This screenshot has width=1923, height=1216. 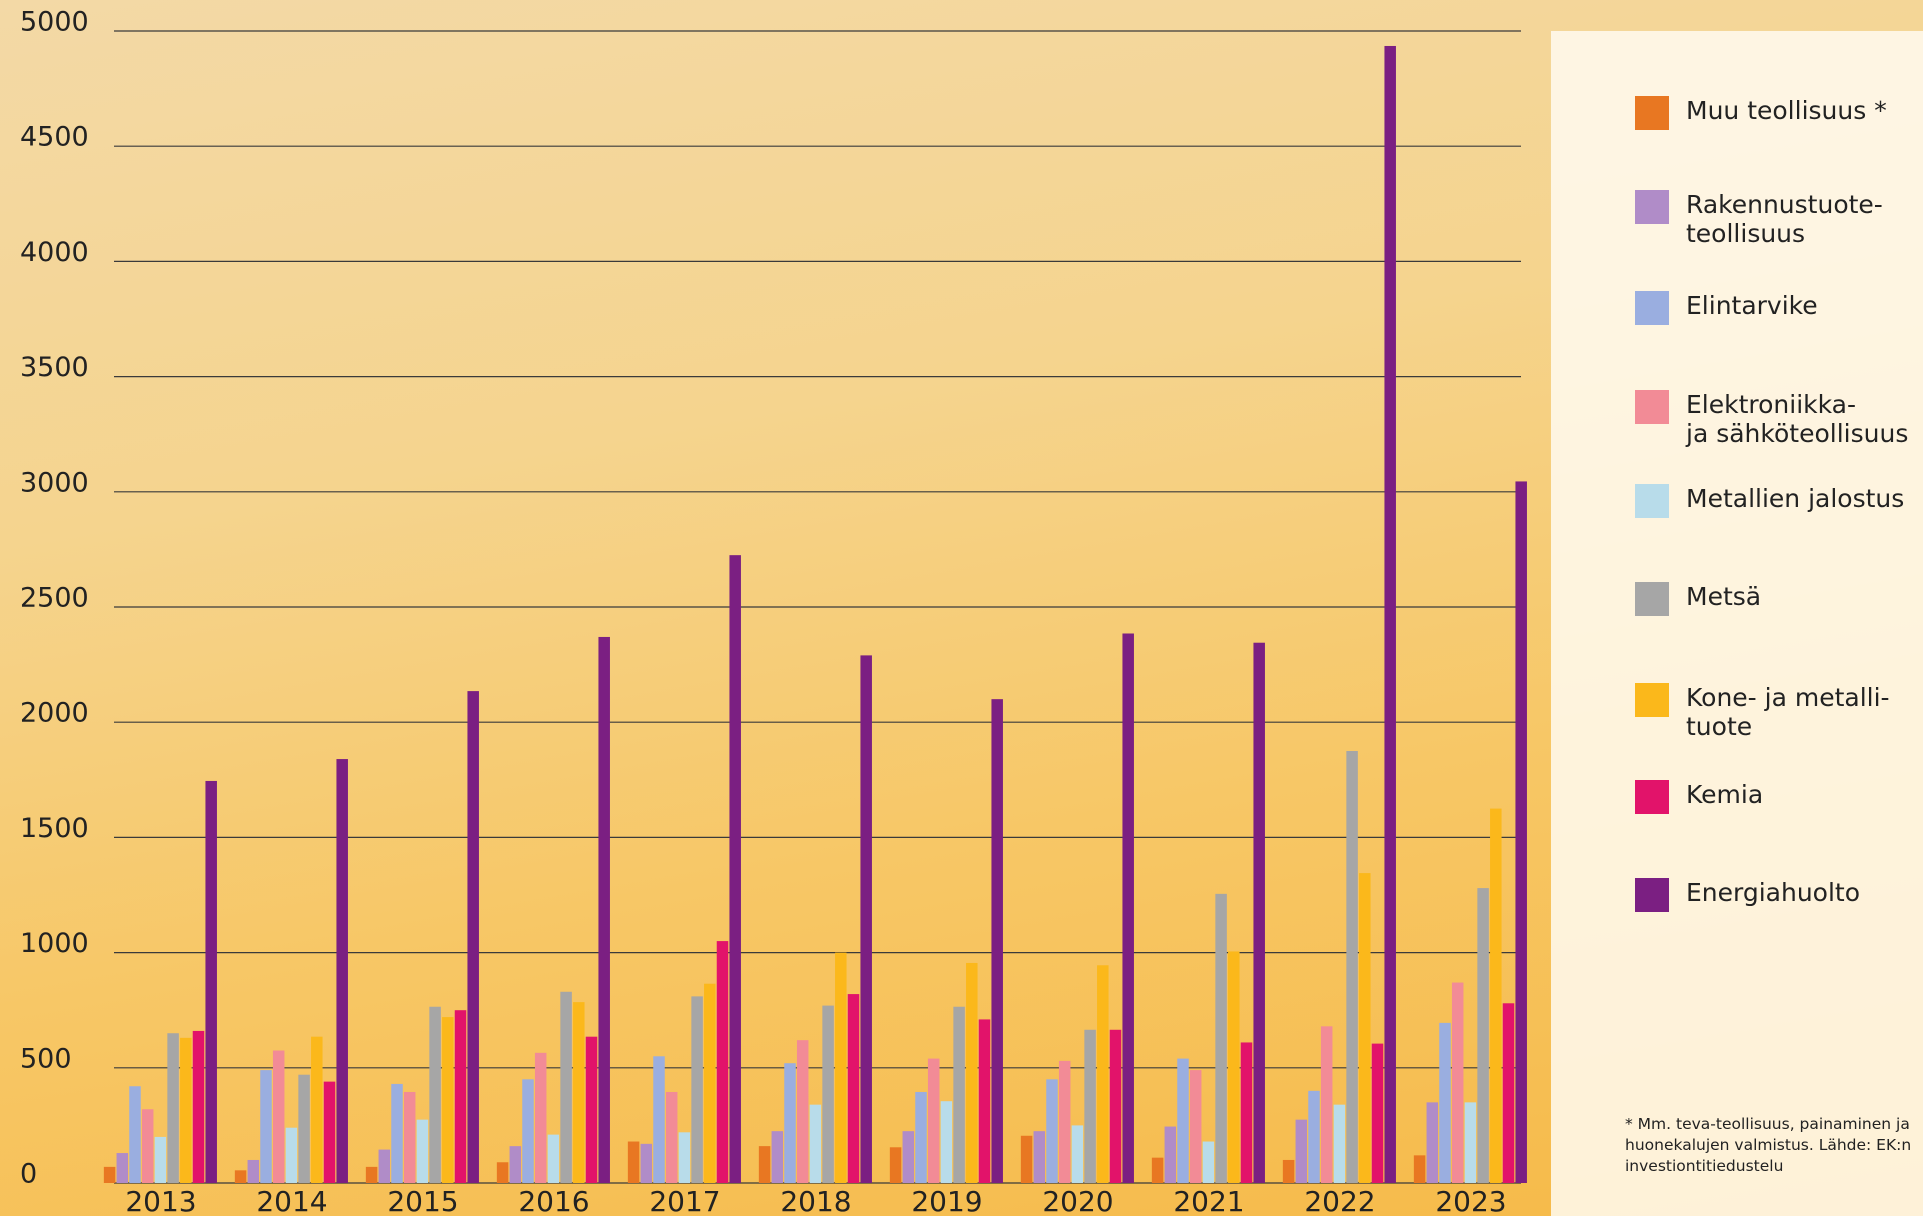 What do you see at coordinates (54, 22) in the screenshot?
I see `y-tick-label: 5000` at bounding box center [54, 22].